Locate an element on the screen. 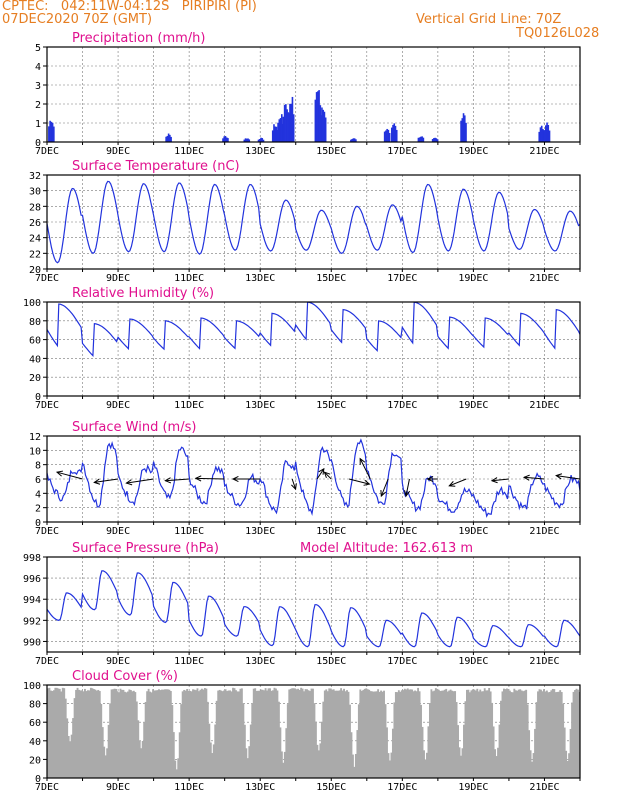 The height and width of the screenshot is (800, 618). y-tick-label: 998 is located at coordinates (32, 558).